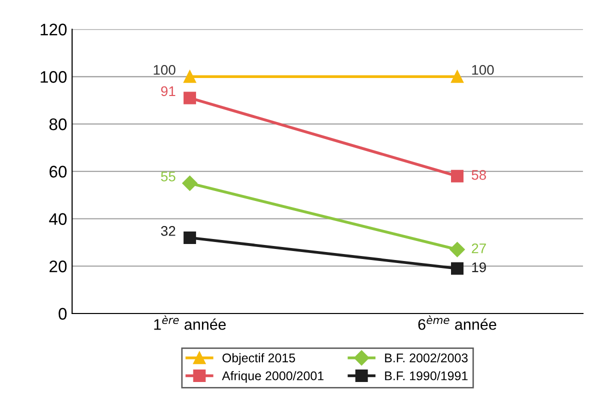  I want to click on legend-label: Afrique 2000/2001, so click(273, 377).